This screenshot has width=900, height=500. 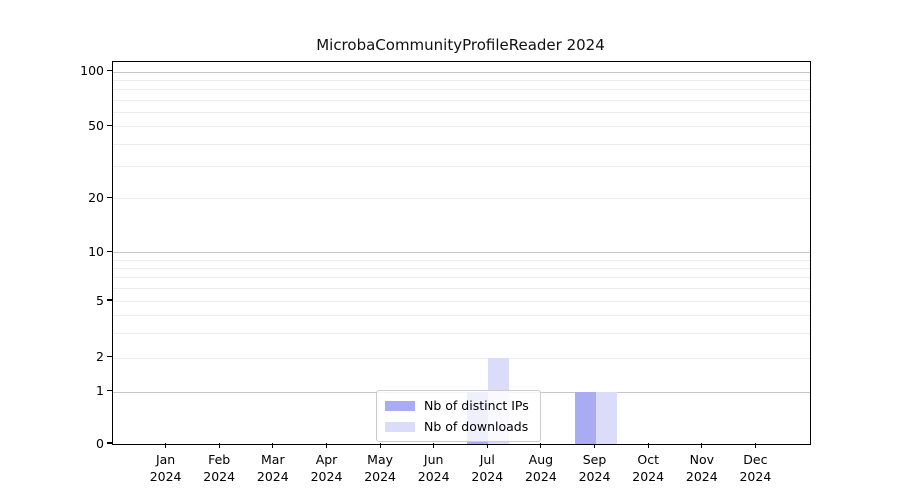 I want to click on y-tick-label: 10, so click(x=96, y=251).